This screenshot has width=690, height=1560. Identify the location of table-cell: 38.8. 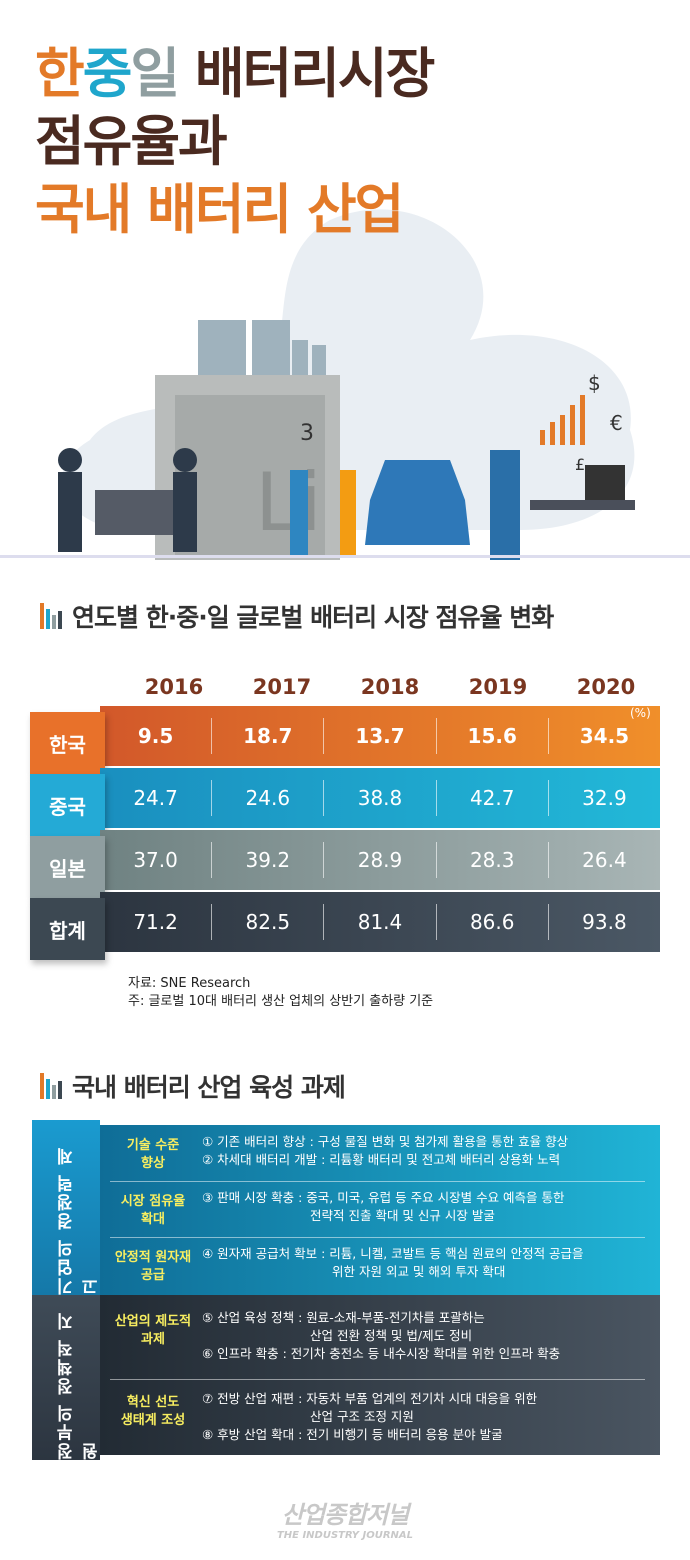
(379, 798).